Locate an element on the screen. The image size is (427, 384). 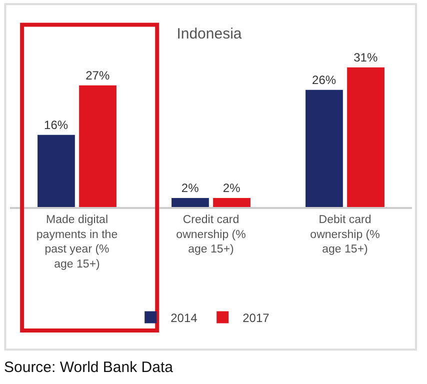
data-label: 26% is located at coordinates (324, 79).